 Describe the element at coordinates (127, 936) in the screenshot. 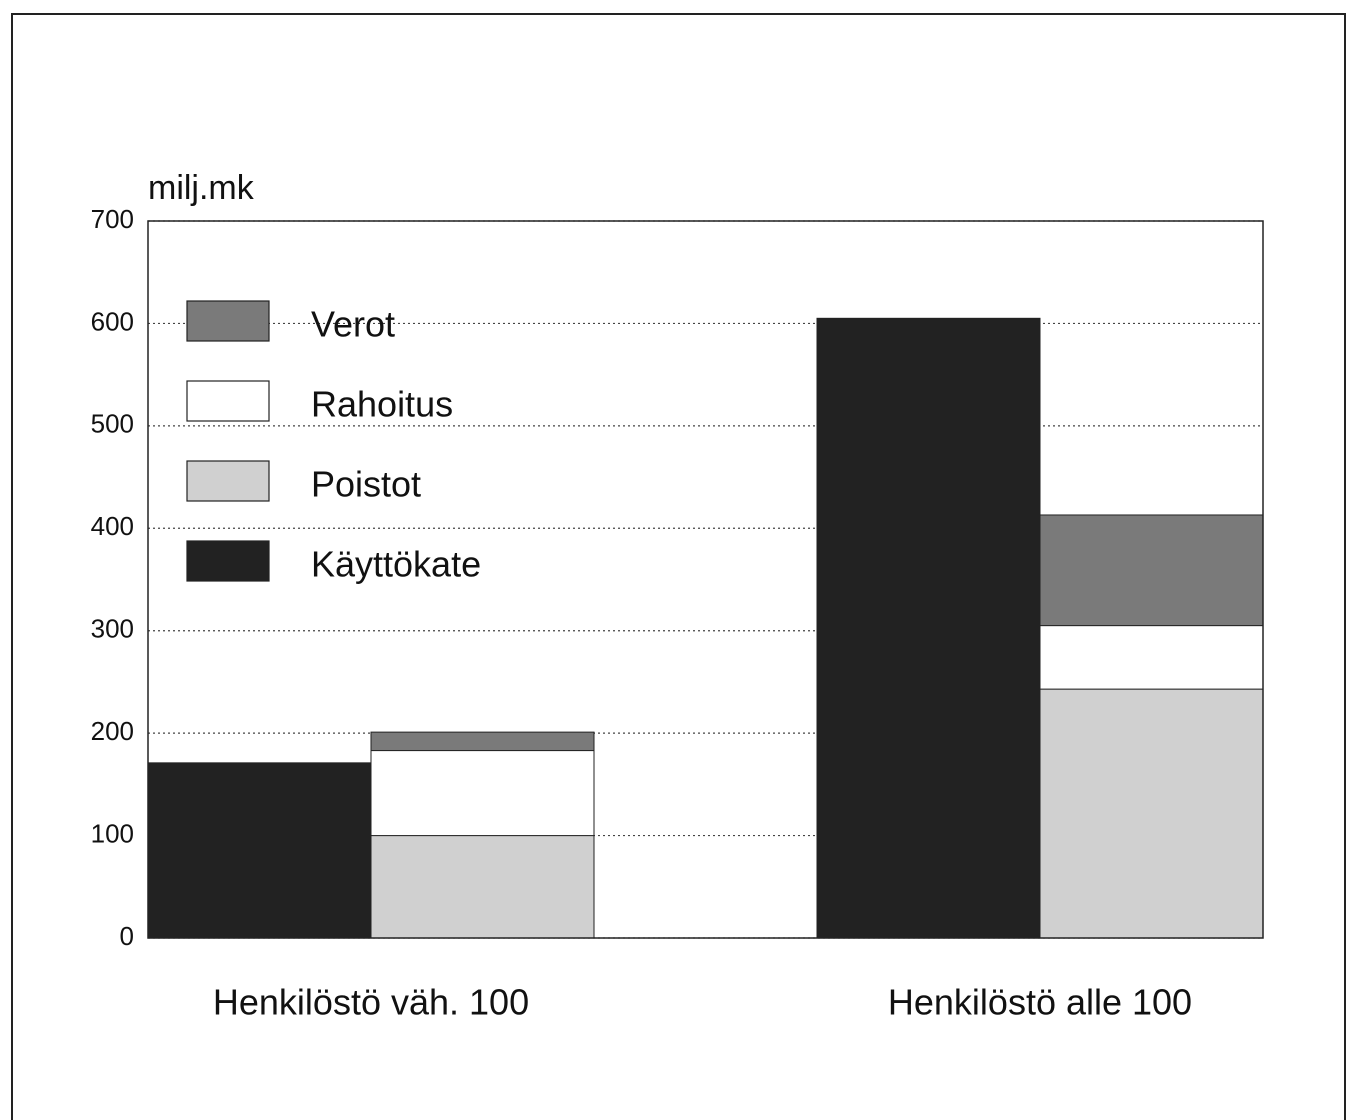

I see `y-tick-label: 0` at that location.